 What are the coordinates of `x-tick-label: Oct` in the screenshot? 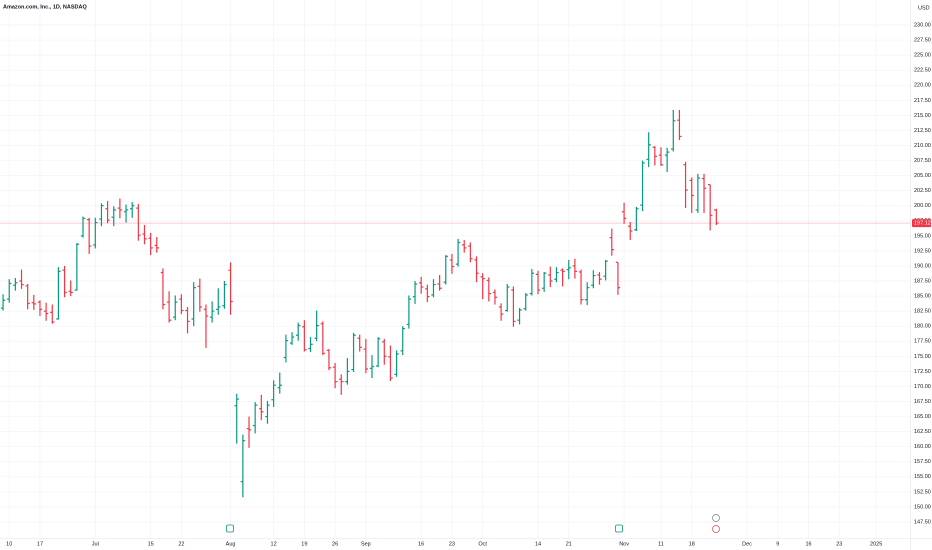 It's located at (482, 544).